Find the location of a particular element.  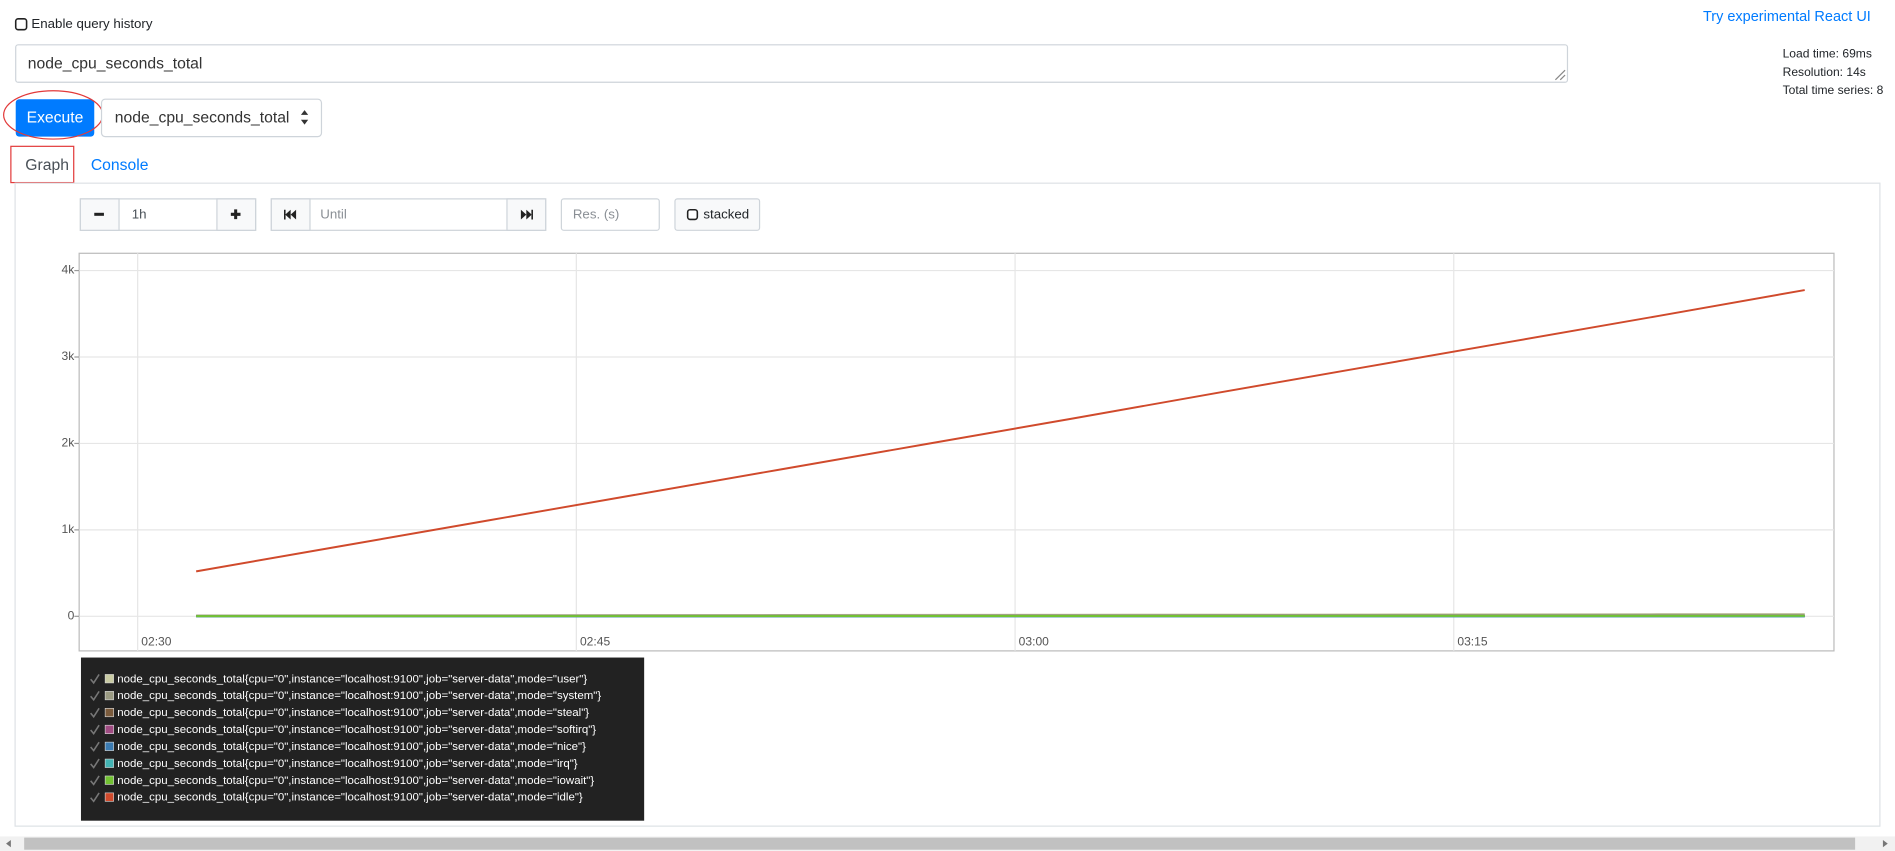

legend is located at coordinates (362, 739).